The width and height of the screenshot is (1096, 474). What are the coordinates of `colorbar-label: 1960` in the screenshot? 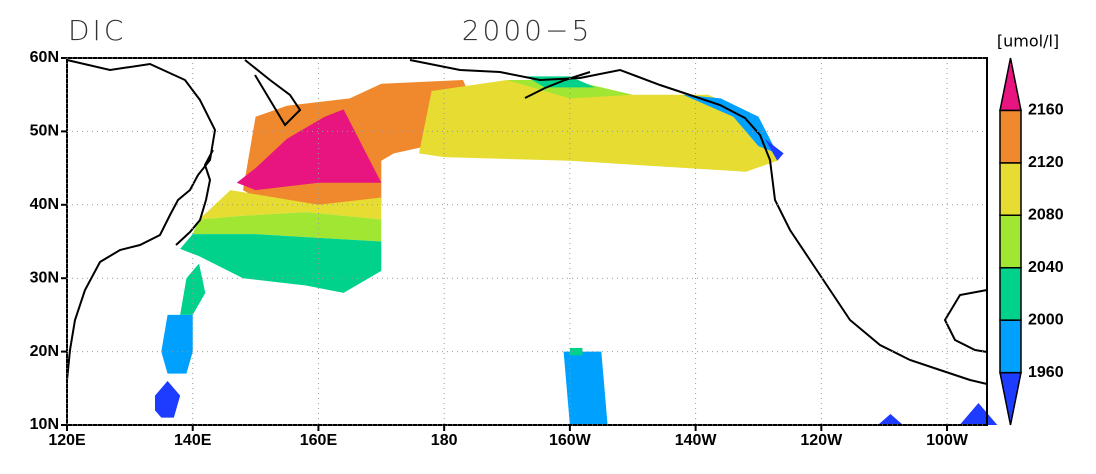 It's located at (1046, 372).